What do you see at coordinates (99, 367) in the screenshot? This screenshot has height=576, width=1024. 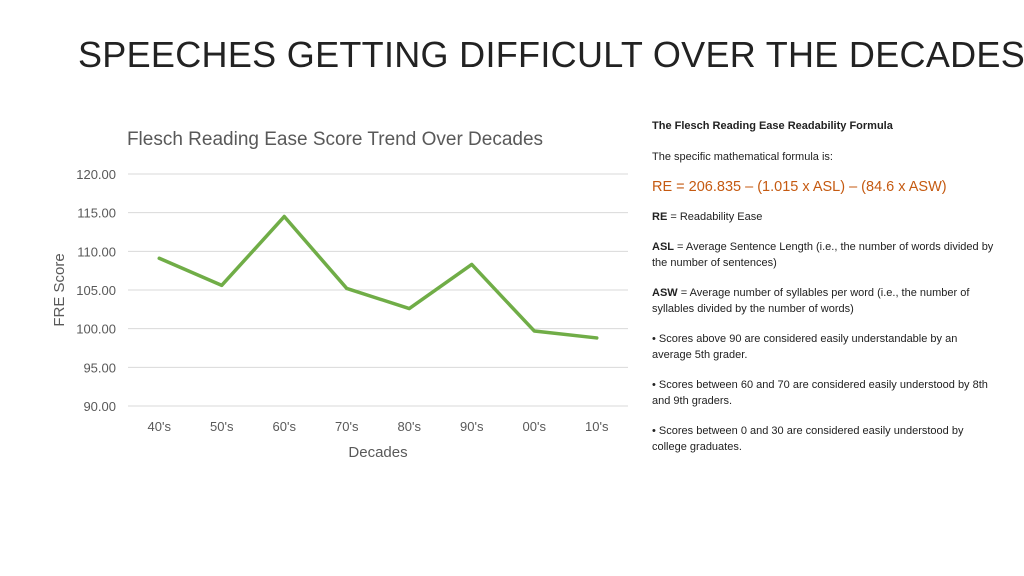 I see `y-tick-label: 95.00` at bounding box center [99, 367].